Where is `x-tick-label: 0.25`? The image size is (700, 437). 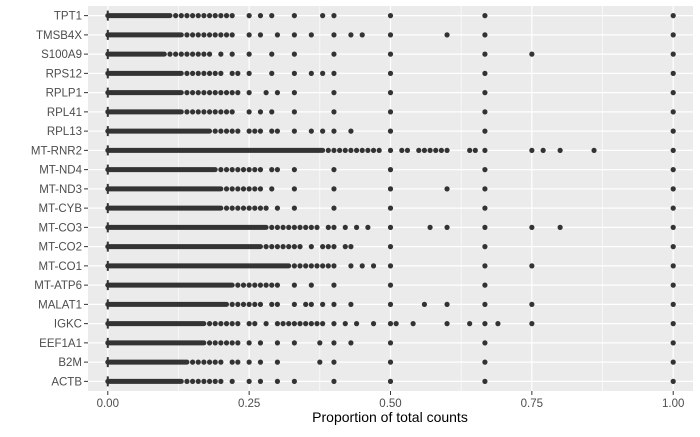 x-tick-label: 0.25 is located at coordinates (249, 404).